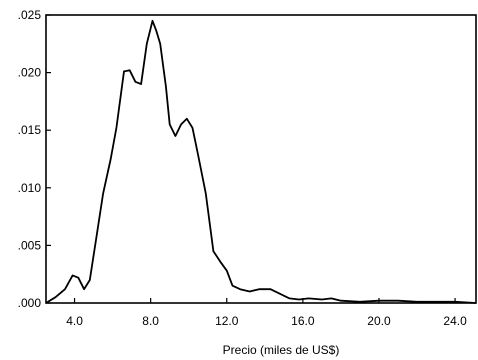 Image resolution: width=478 pixels, height=360 pixels. I want to click on y-tick-label: .000, so click(30, 303).